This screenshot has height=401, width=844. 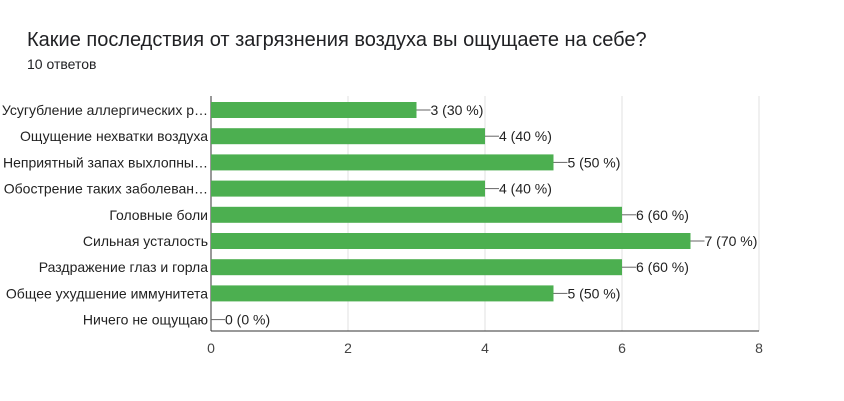 What do you see at coordinates (145, 241) in the screenshot?
I see `category-label: Сильная усталость` at bounding box center [145, 241].